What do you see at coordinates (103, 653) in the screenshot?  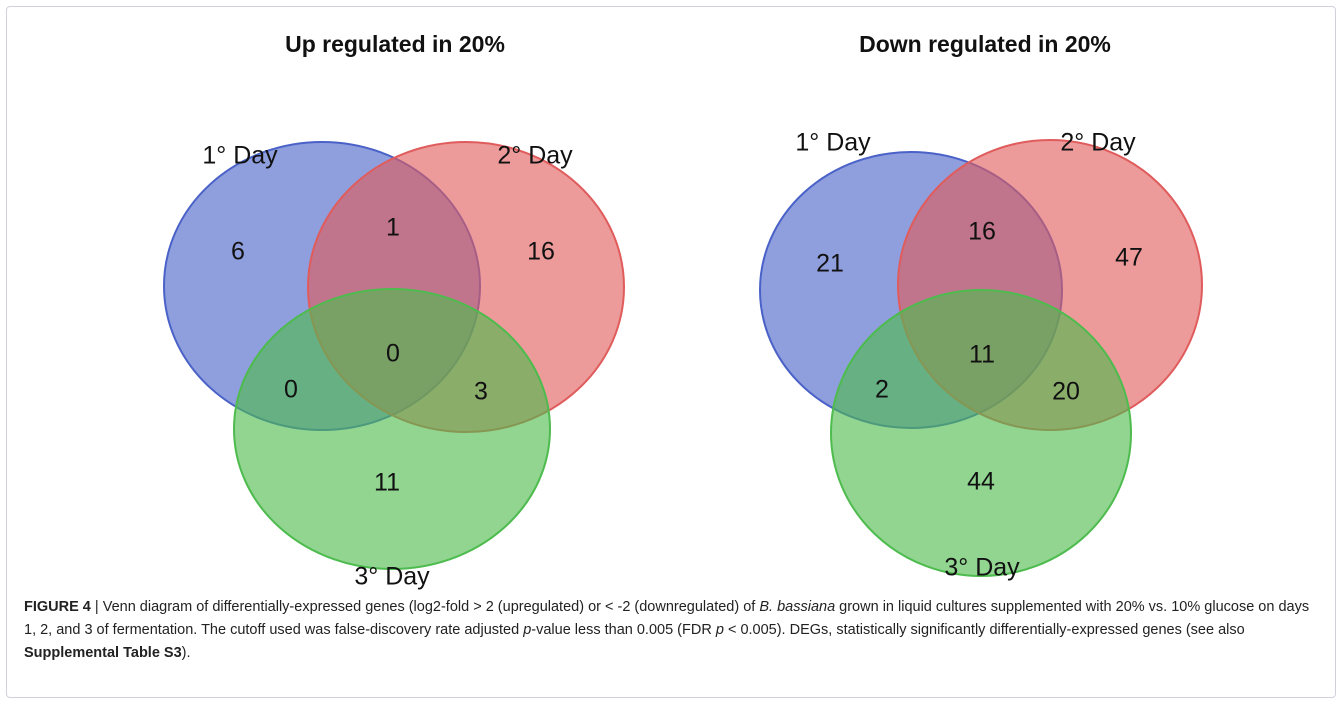 I see `caption-reference: Supplemental Table S3` at bounding box center [103, 653].